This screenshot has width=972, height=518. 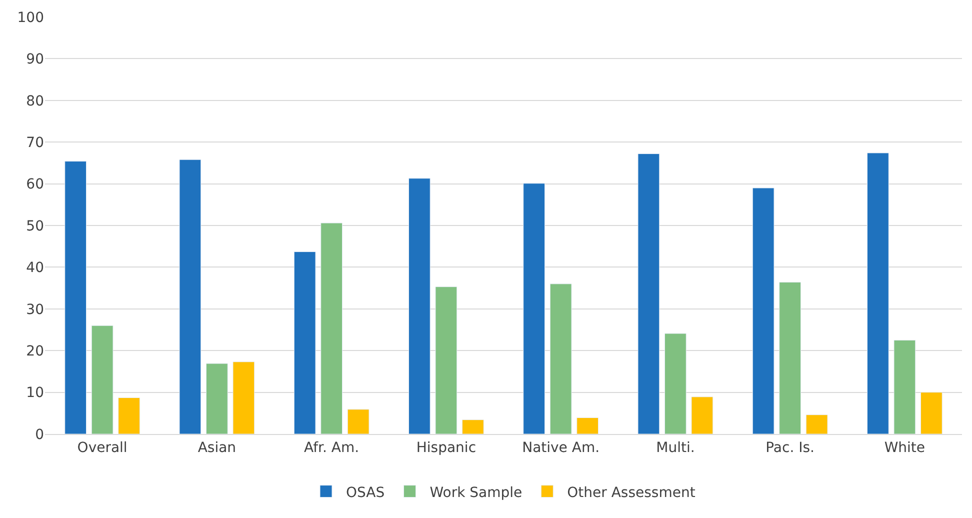 I want to click on y-tick-label: 40, so click(x=35, y=268).